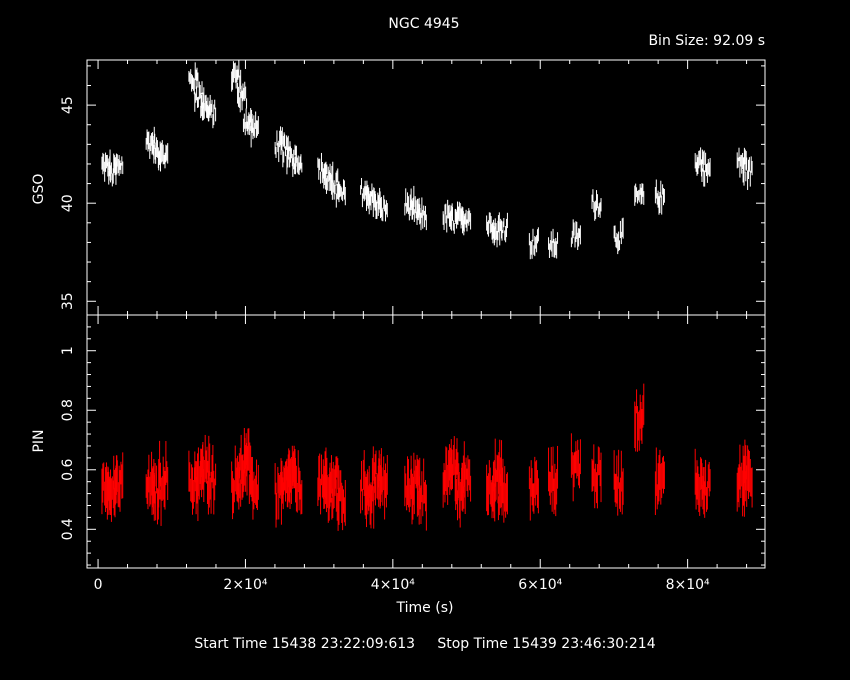  Describe the element at coordinates (706, 41) in the screenshot. I see `bin-size-label: Bin Size: 92.09 s` at that location.